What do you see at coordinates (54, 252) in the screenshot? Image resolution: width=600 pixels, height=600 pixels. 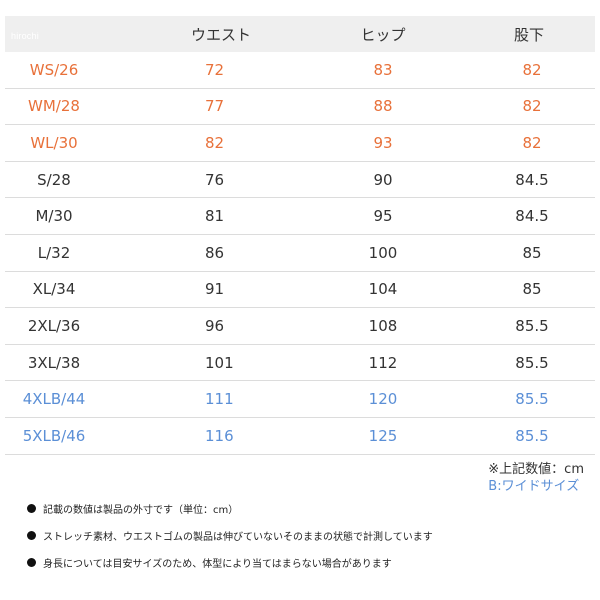 I see `size-cell: L/32` at bounding box center [54, 252].